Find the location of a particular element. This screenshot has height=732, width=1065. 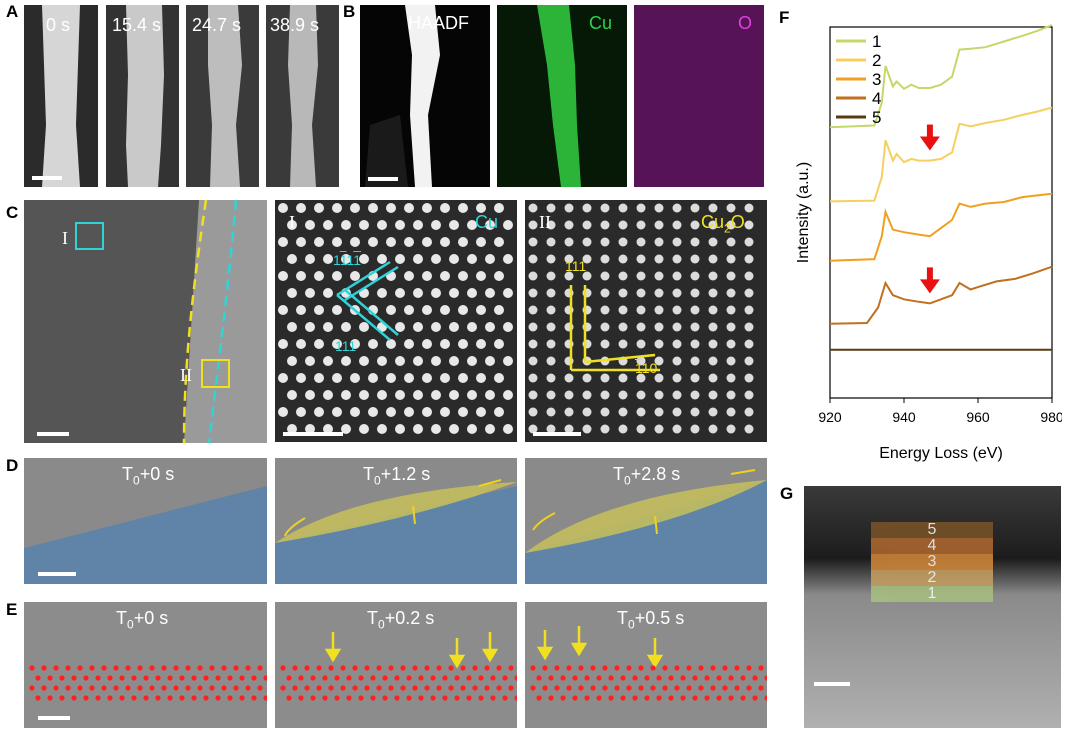

panel-c-oxide-material-label: Cu2O is located at coordinates (723, 224).